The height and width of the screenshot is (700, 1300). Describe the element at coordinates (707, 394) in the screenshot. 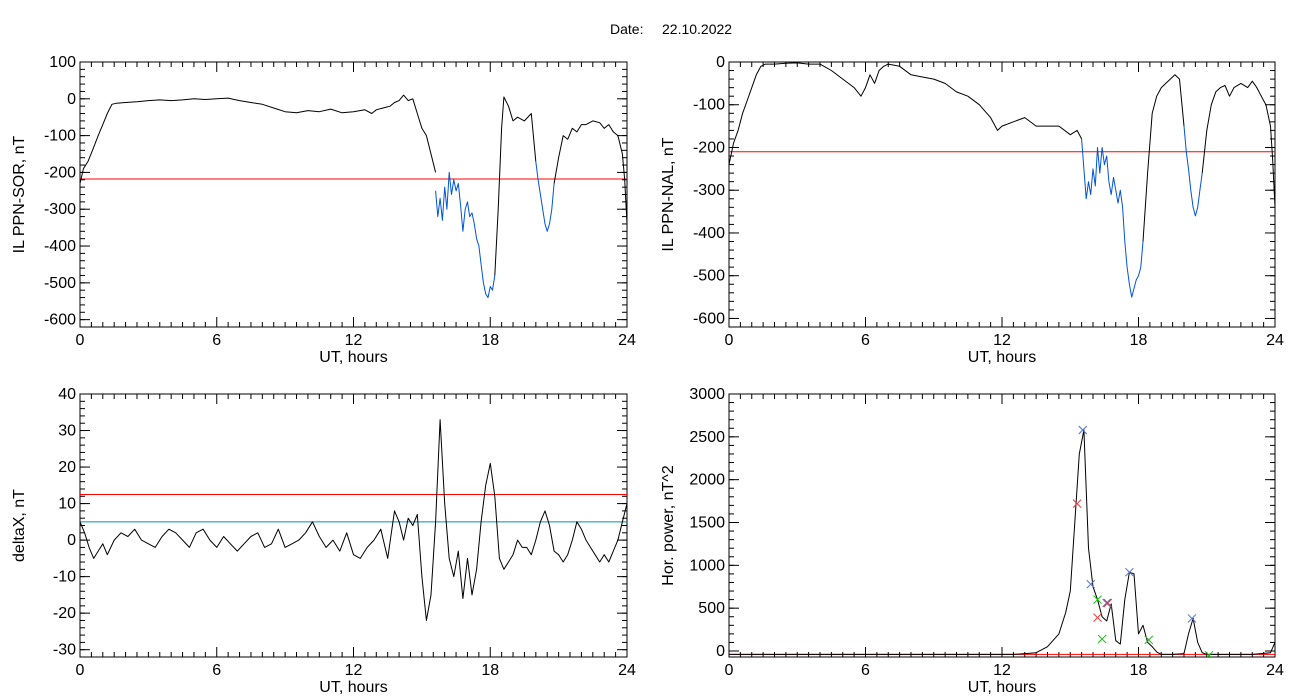

I see `y-tick-label: 3000` at that location.